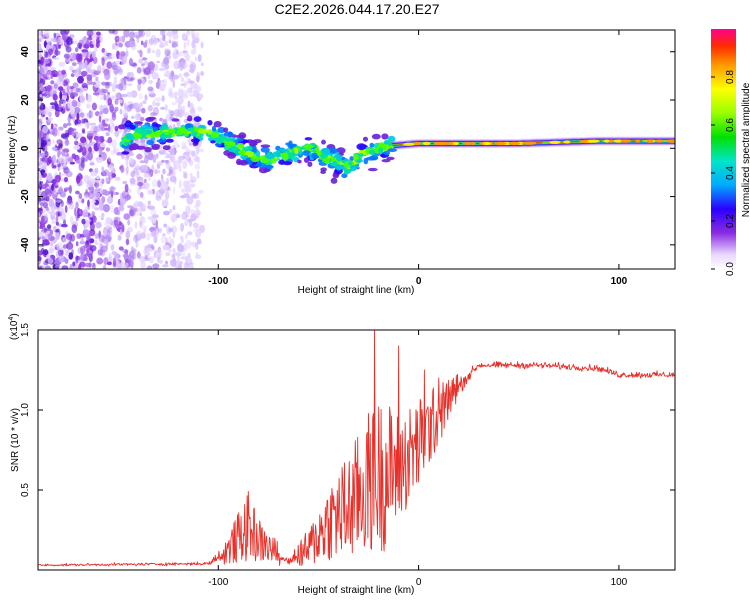 This screenshot has height=600, width=750. What do you see at coordinates (25, 490) in the screenshot?
I see `snr-ytick-label: 0.5` at bounding box center [25, 490].